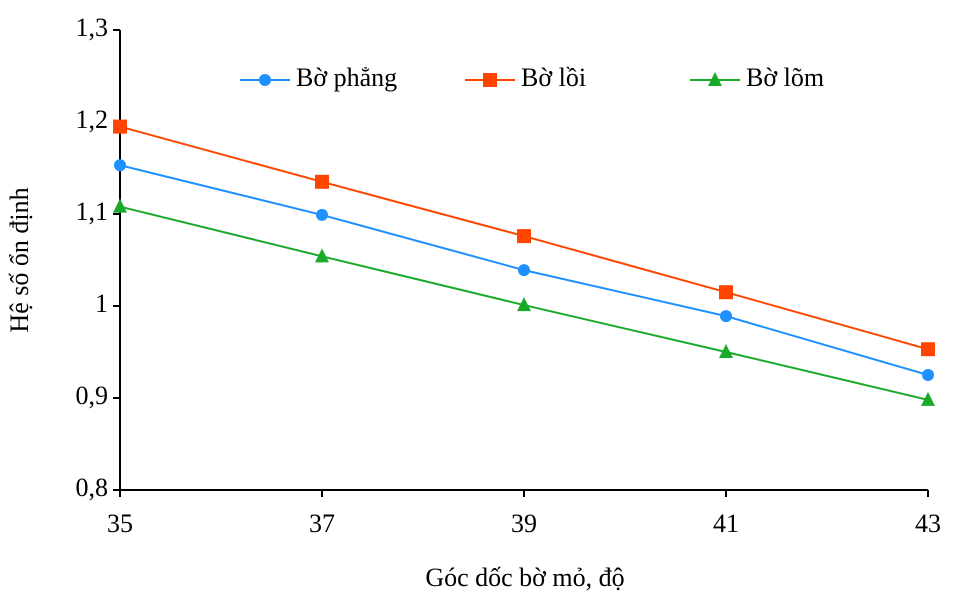  Describe the element at coordinates (726, 523) in the screenshot. I see `x-tick-label: 41` at that location.